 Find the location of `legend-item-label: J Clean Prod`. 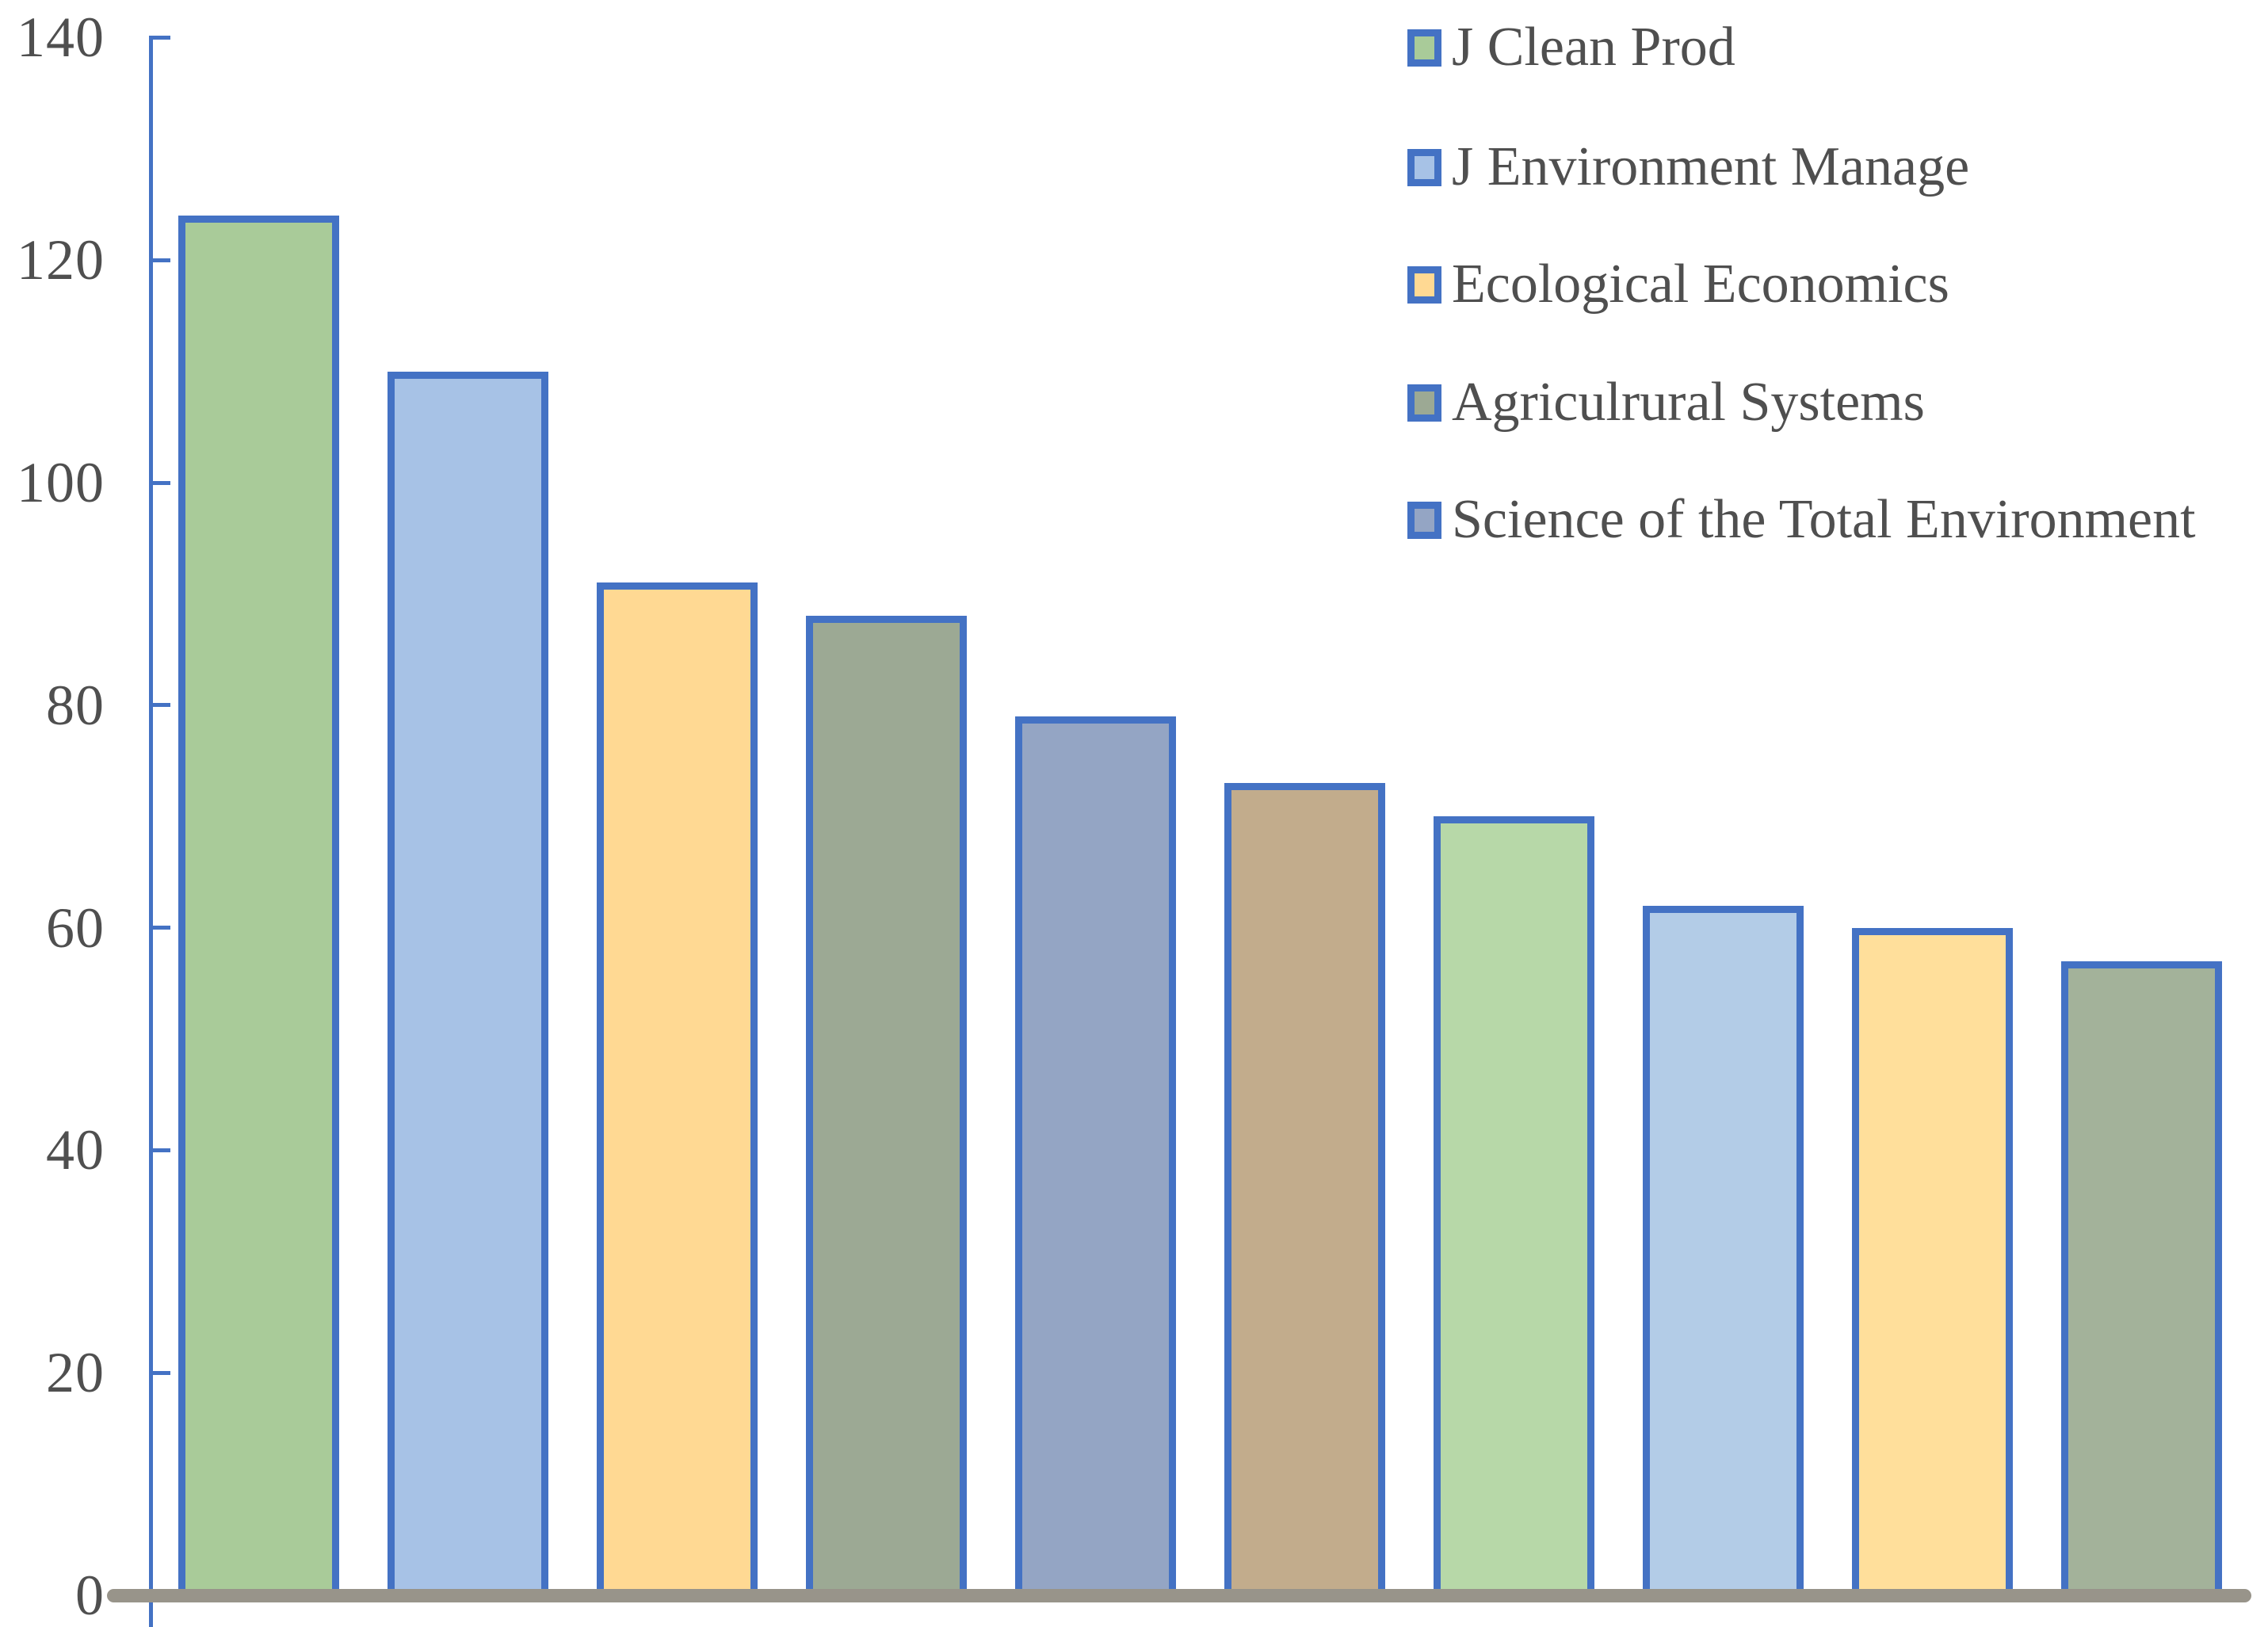

legend-item-label: J Clean Prod is located at coordinates (1593, 48).